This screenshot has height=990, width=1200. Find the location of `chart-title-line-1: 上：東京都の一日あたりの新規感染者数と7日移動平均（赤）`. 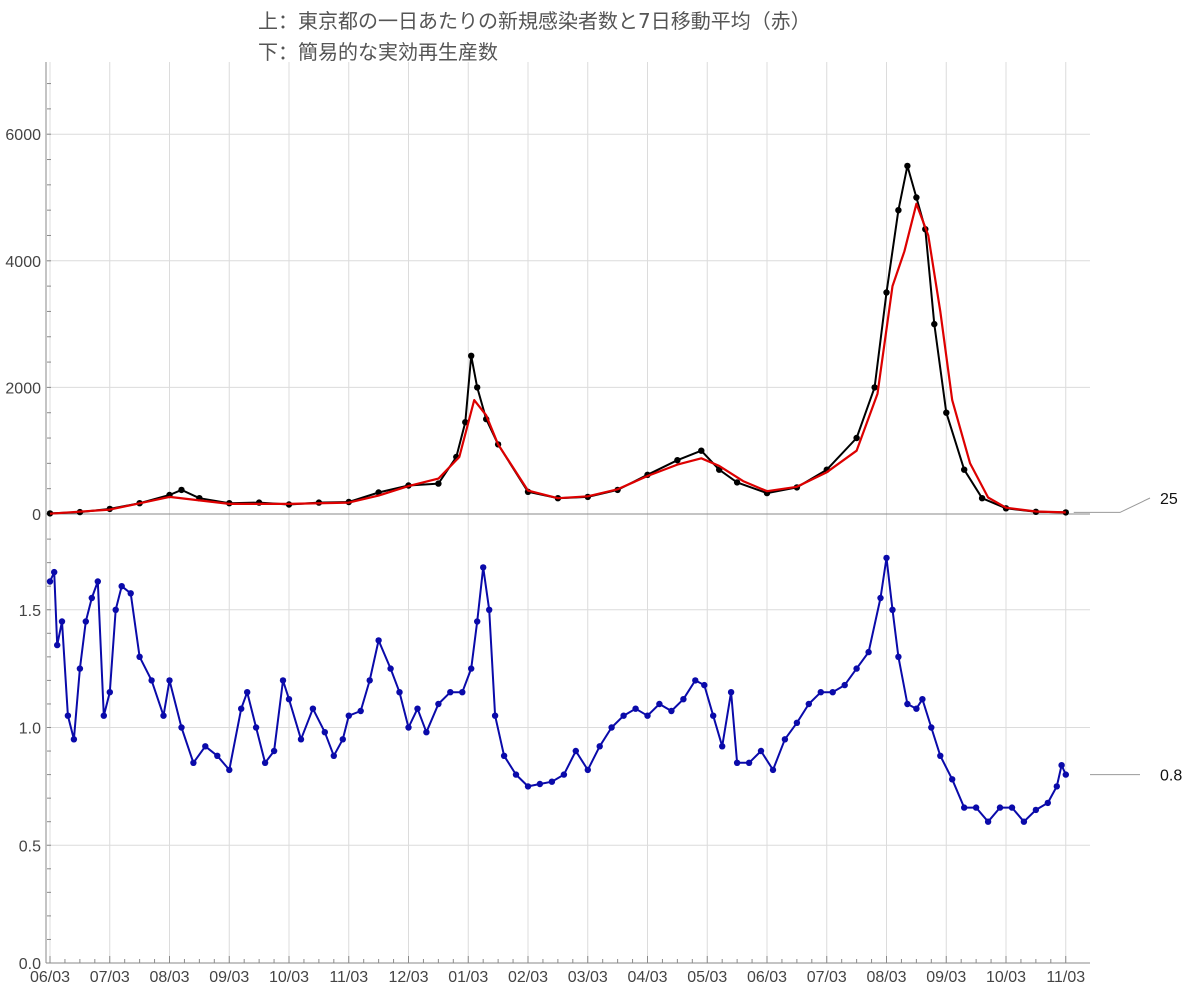

chart-title-line-1: 上：東京都の一日あたりの新規感染者数と7日移動平均（赤） is located at coordinates (534, 21).